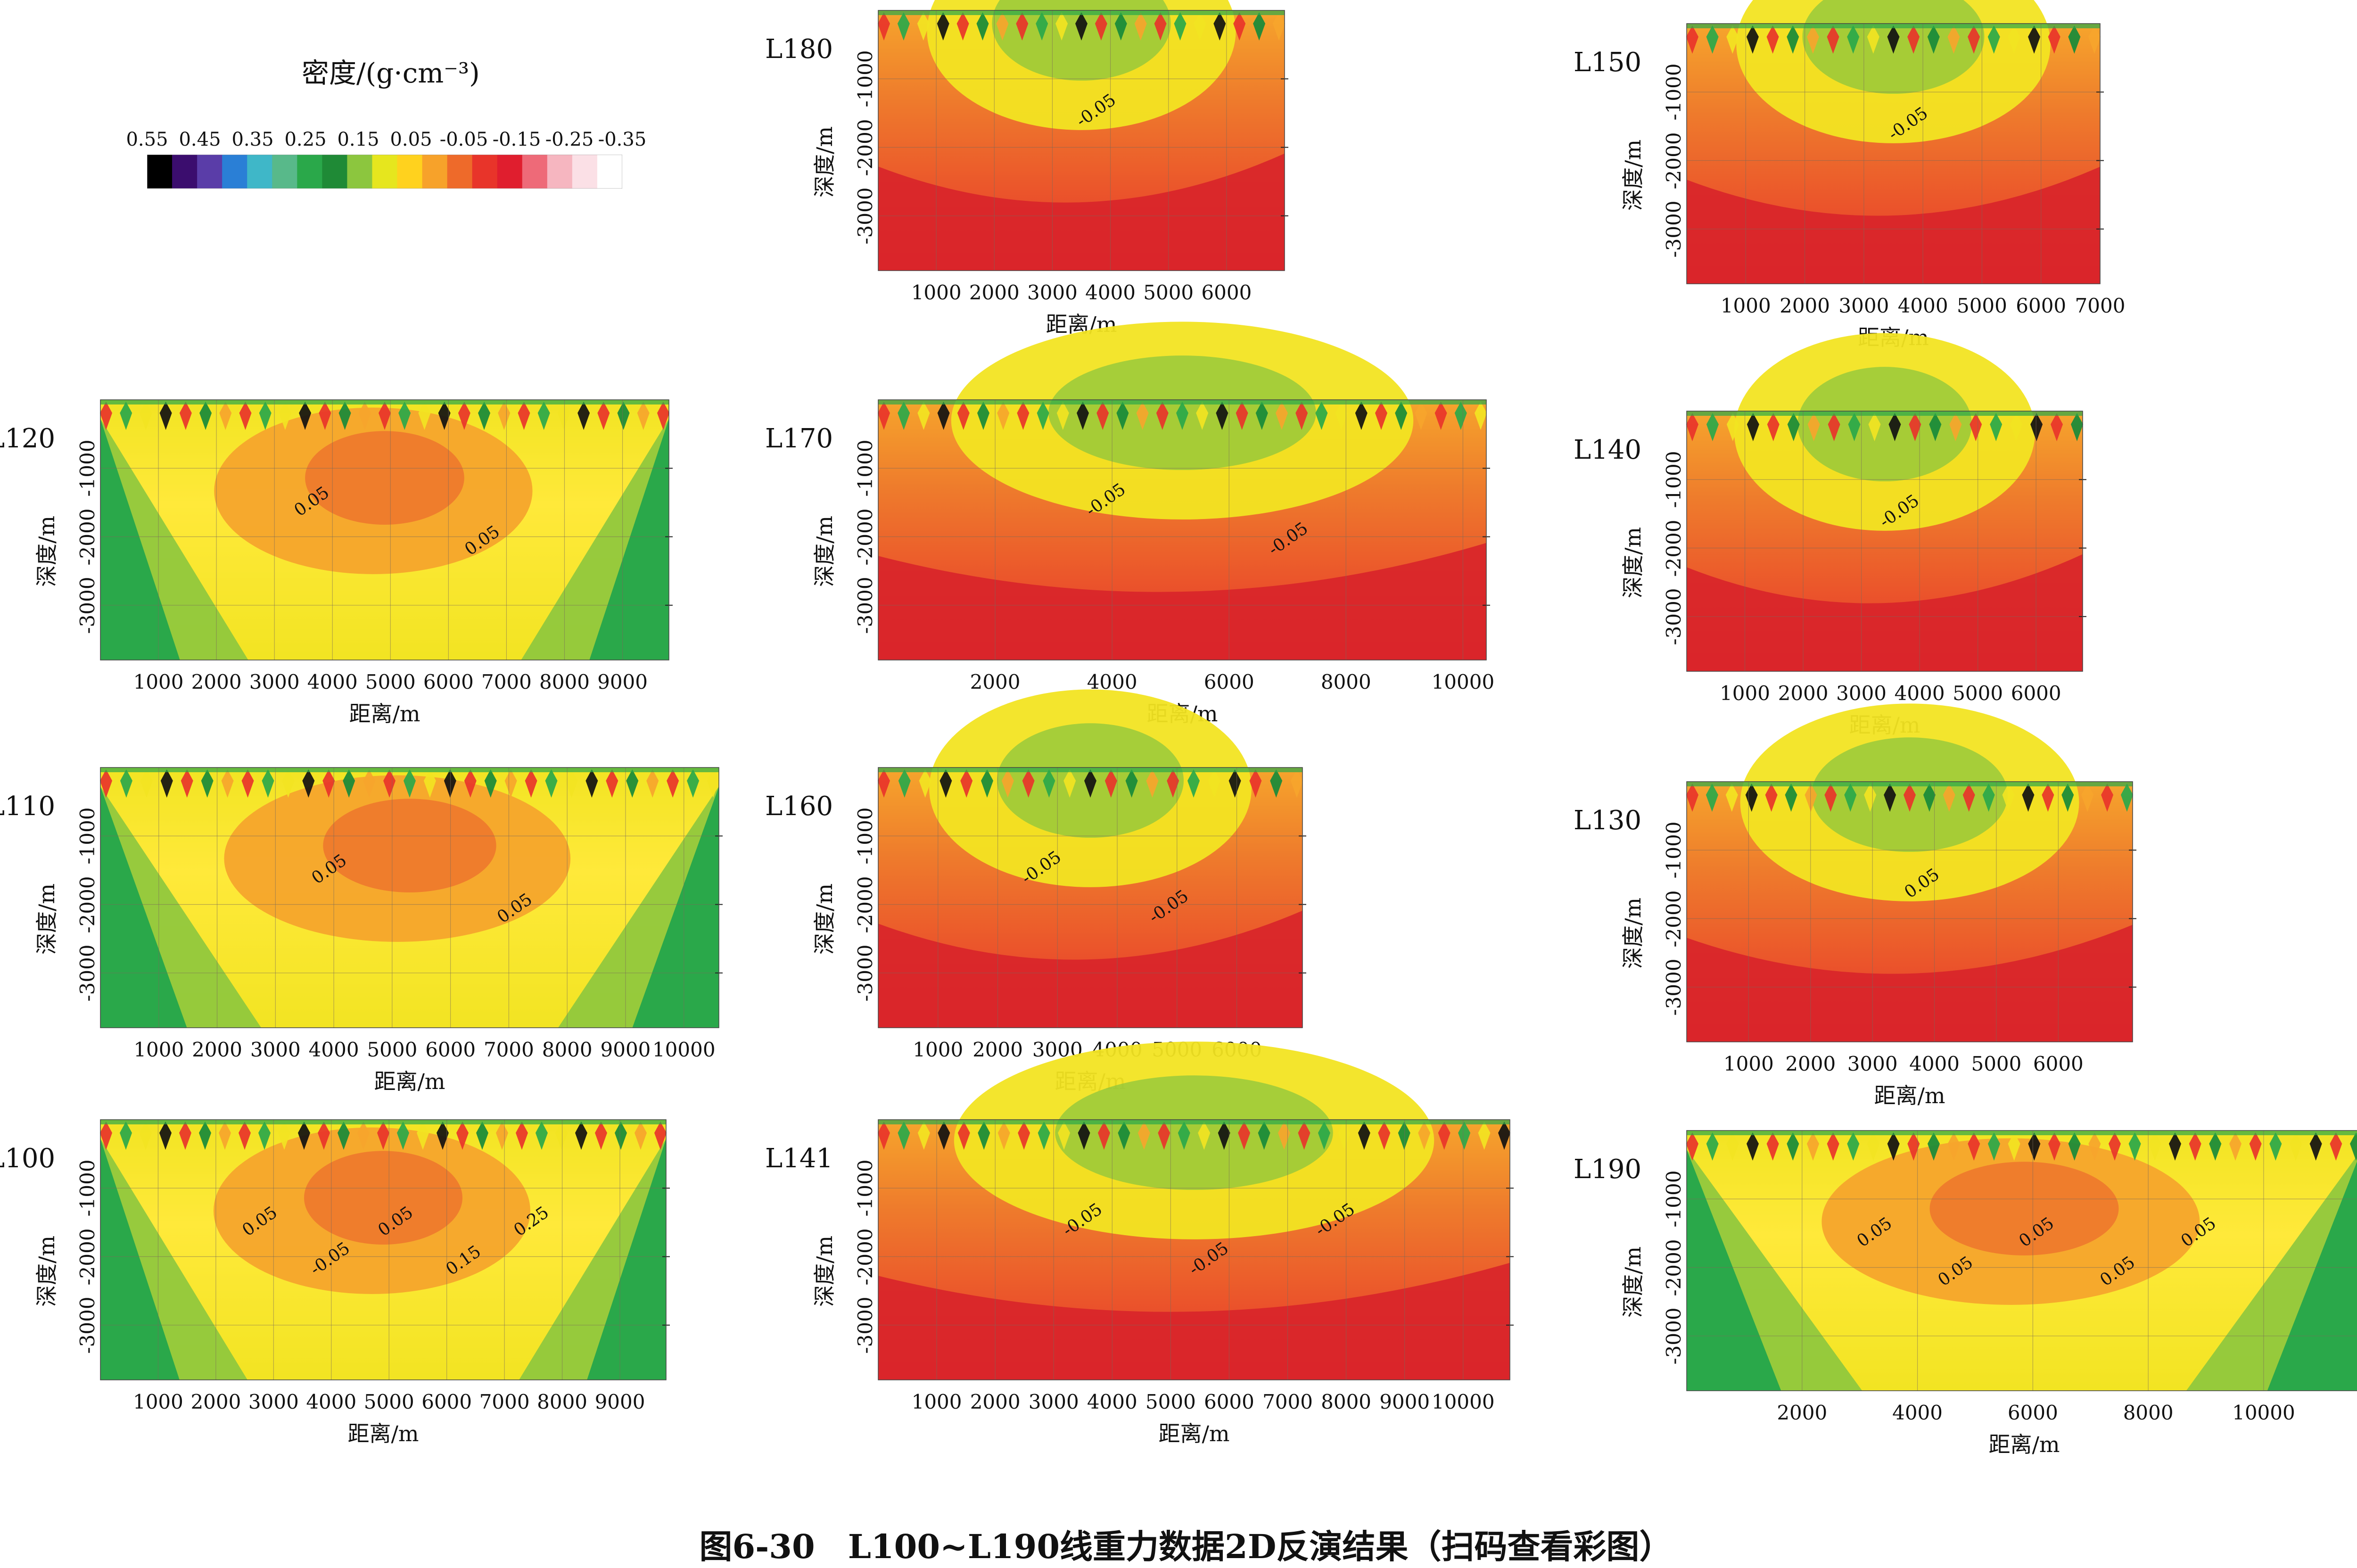 The width and height of the screenshot is (2357, 1568). Describe the element at coordinates (391, 73) in the screenshot. I see `legend-title: 密度/(g·cm⁻³)` at that location.